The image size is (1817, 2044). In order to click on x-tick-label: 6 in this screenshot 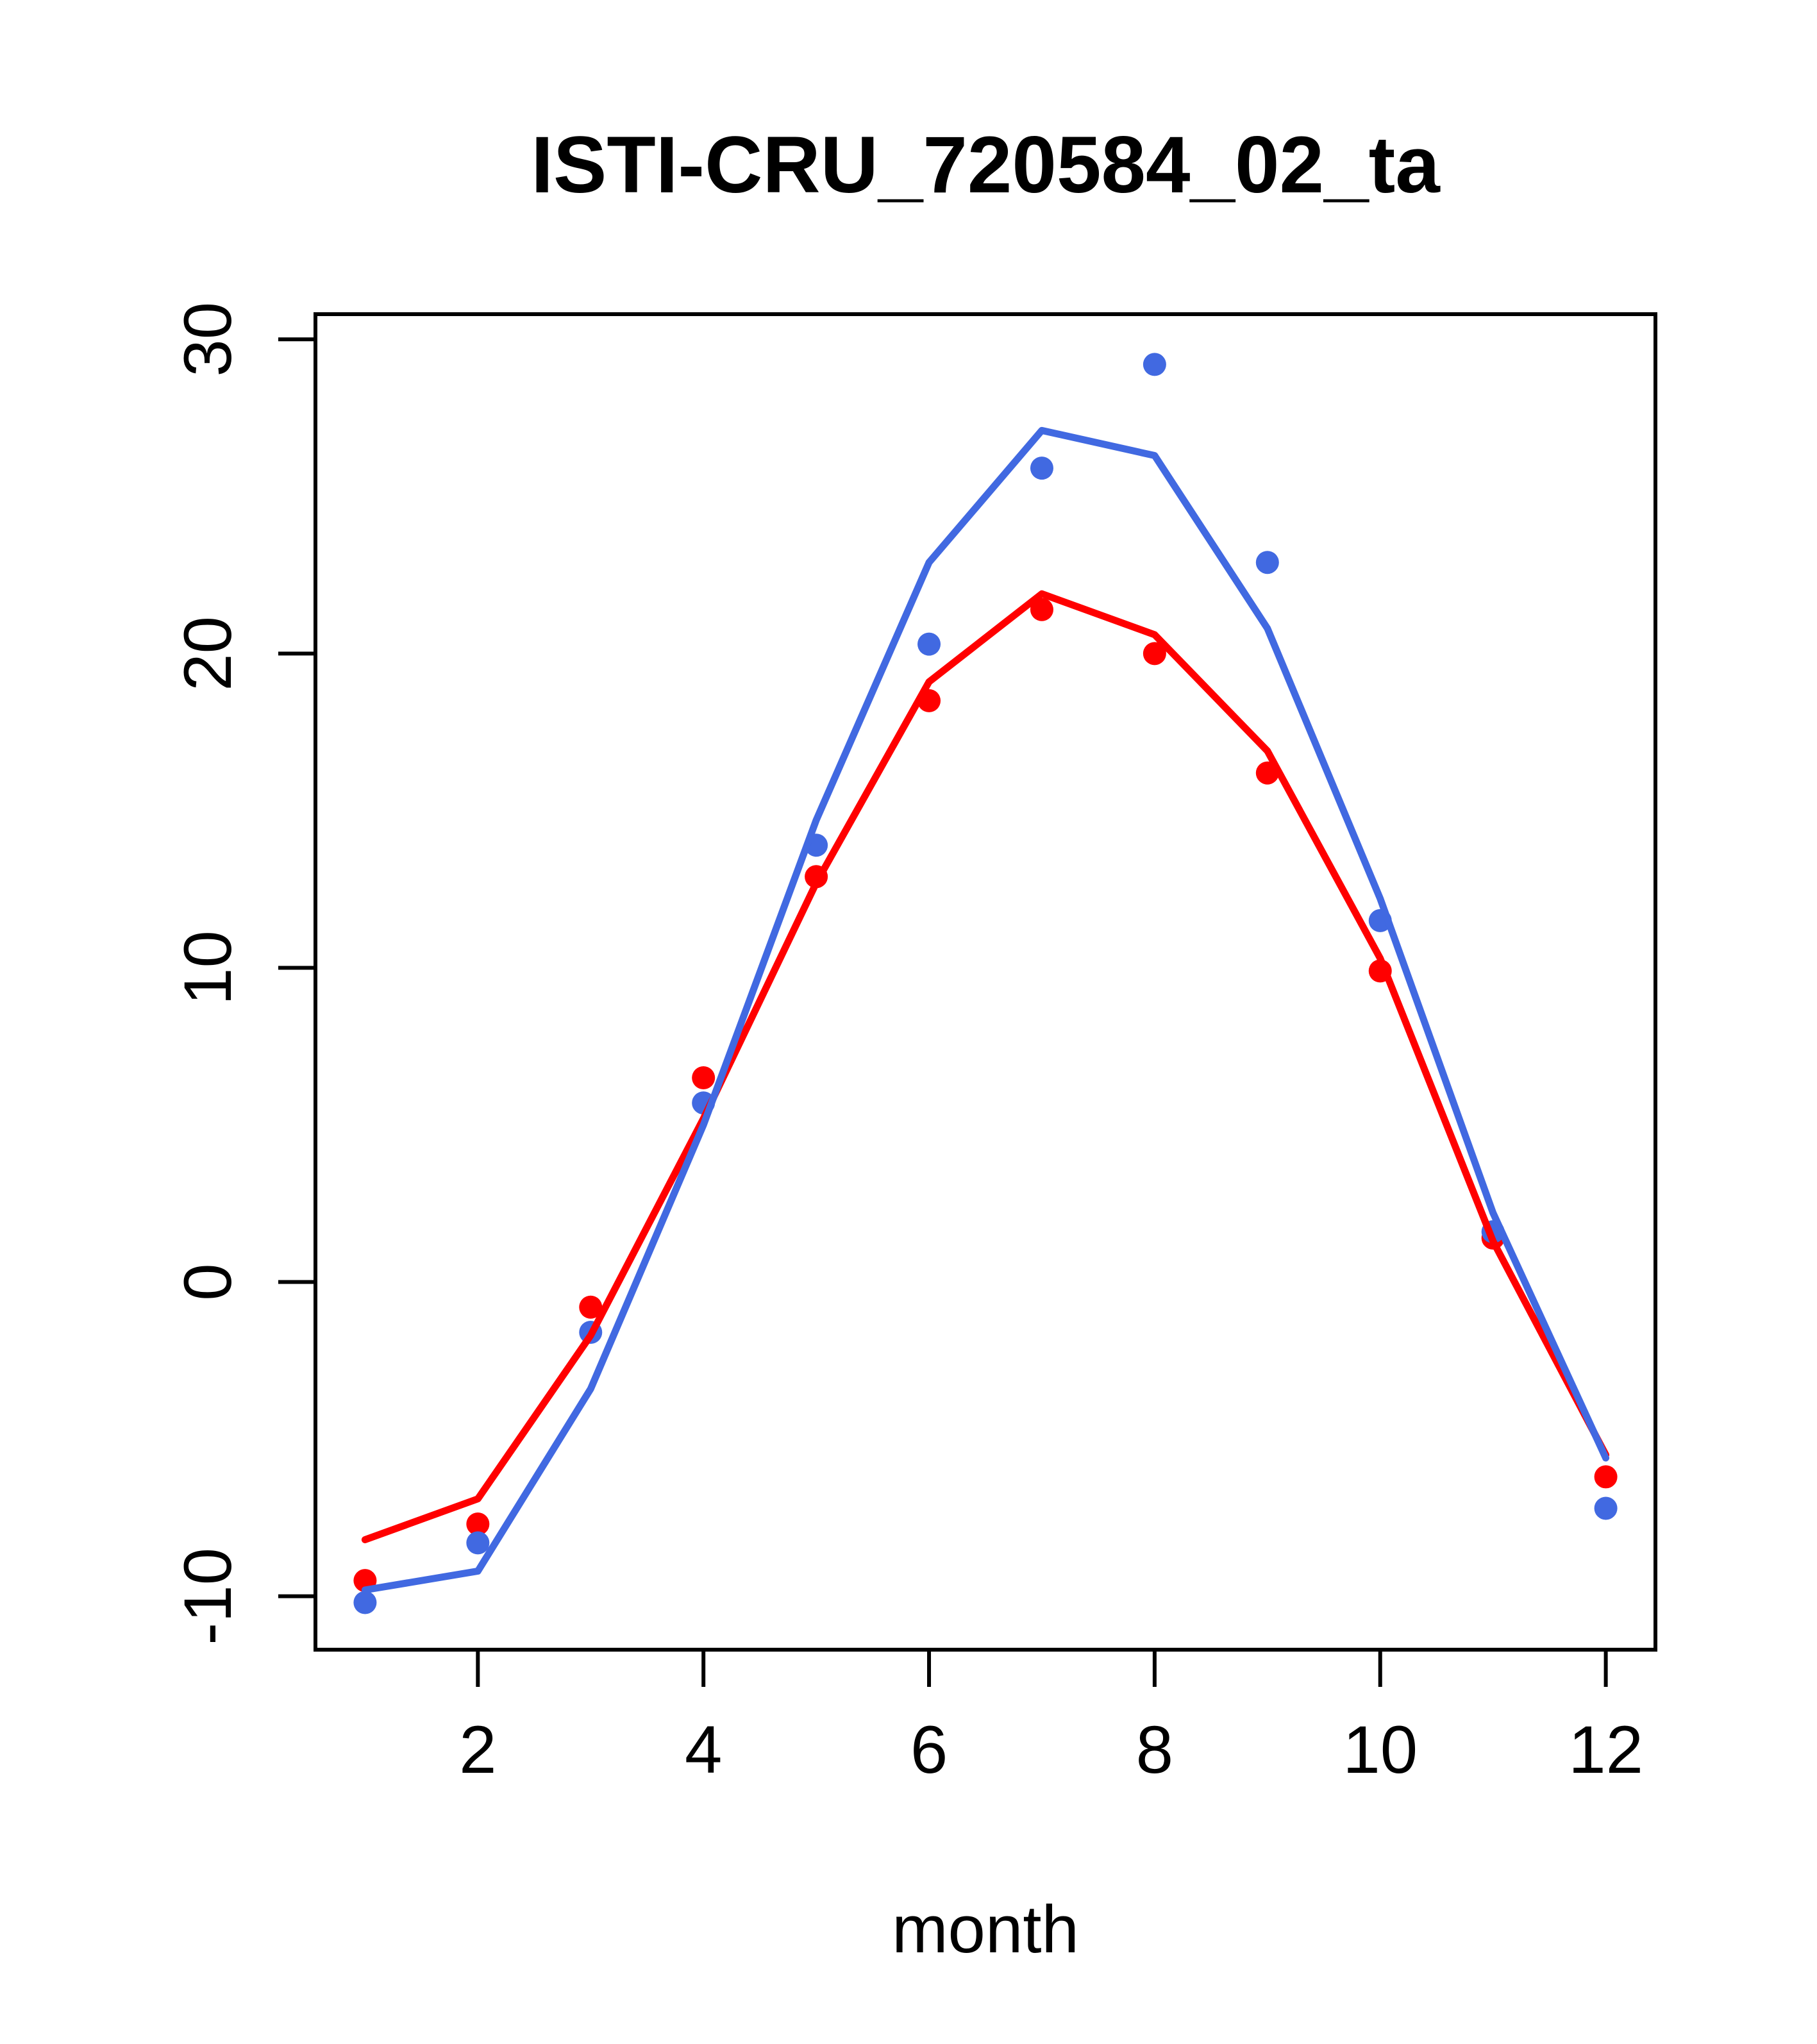, I will do `click(929, 1751)`.